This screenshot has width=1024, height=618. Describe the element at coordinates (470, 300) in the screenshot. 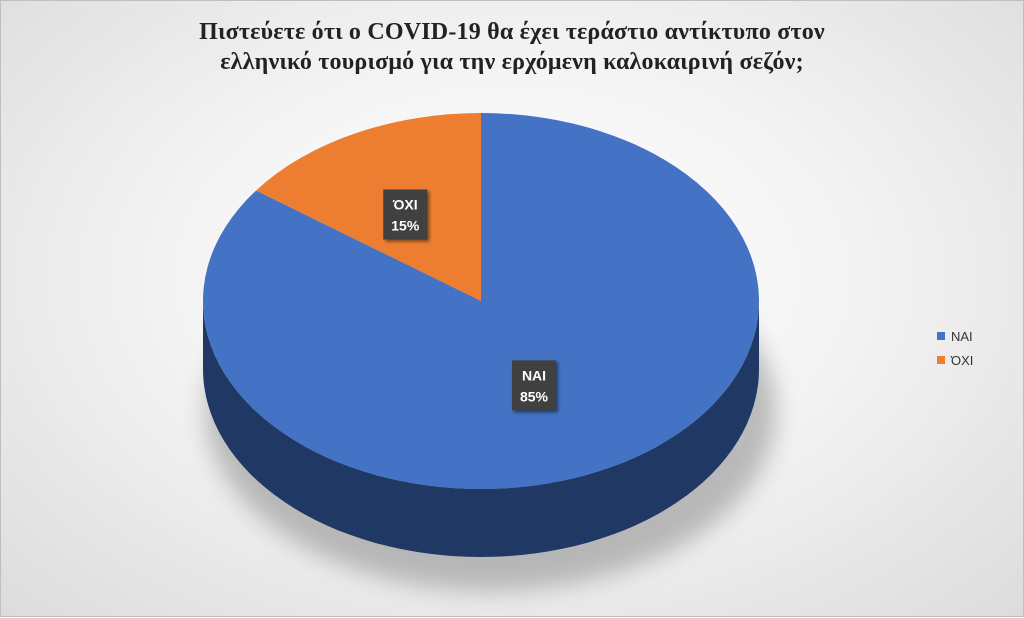

I see `pie-labels: ΝΑΙ 85% ΌΧΙ 15%` at that location.